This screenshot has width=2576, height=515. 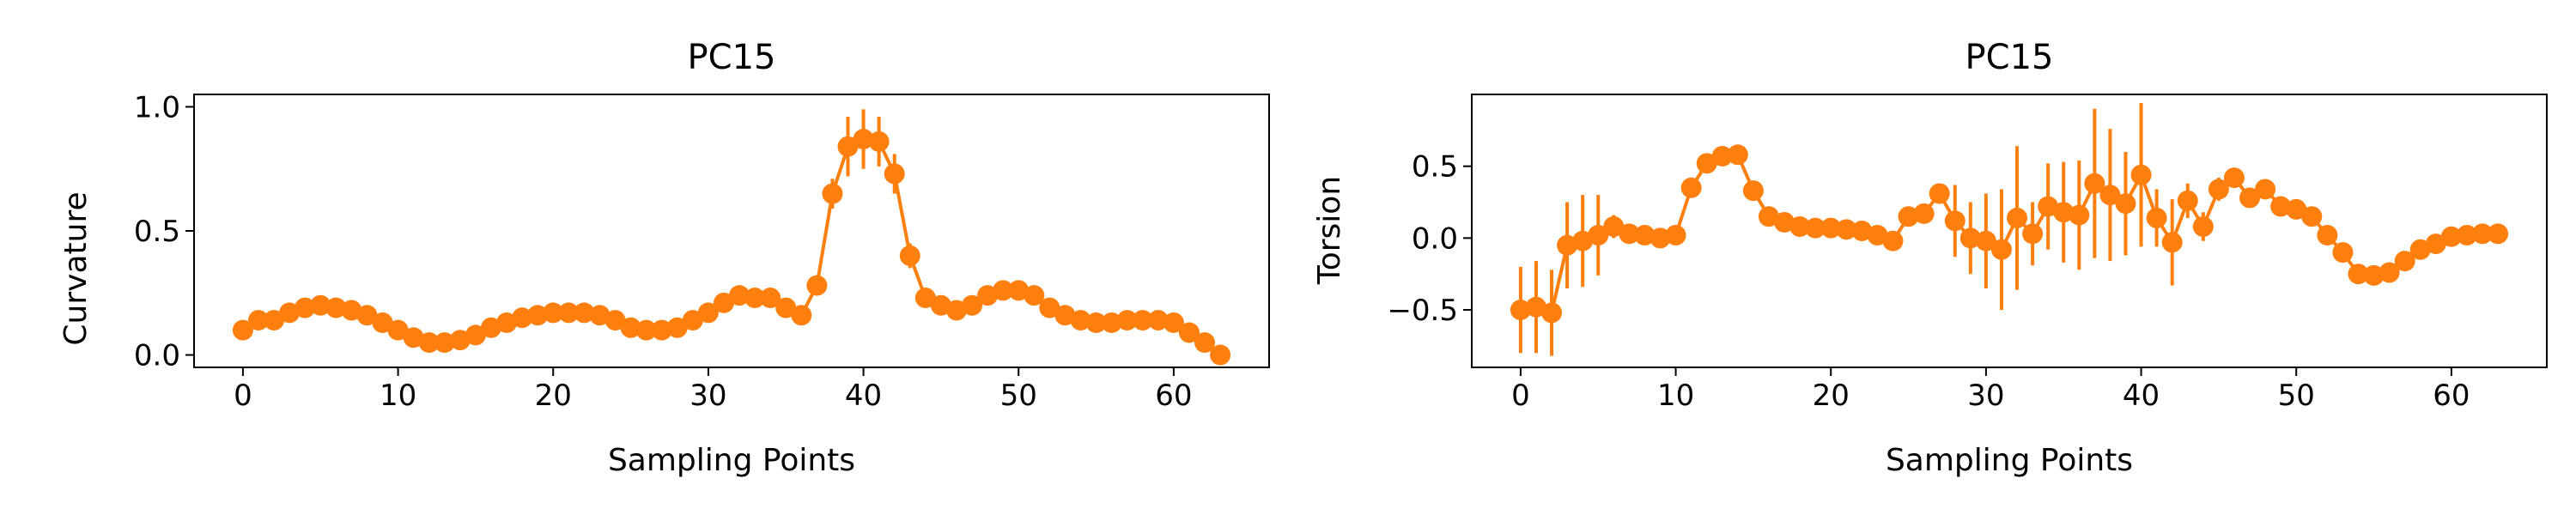 What do you see at coordinates (1831, 396) in the screenshot?
I see `torsion-x-tick-label: 20` at bounding box center [1831, 396].